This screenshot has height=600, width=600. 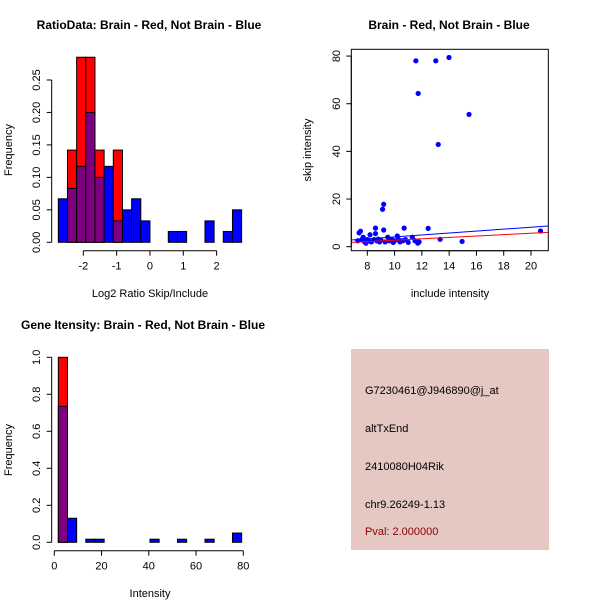 I want to click on y-tick-label: 0.25, so click(x=37, y=79).